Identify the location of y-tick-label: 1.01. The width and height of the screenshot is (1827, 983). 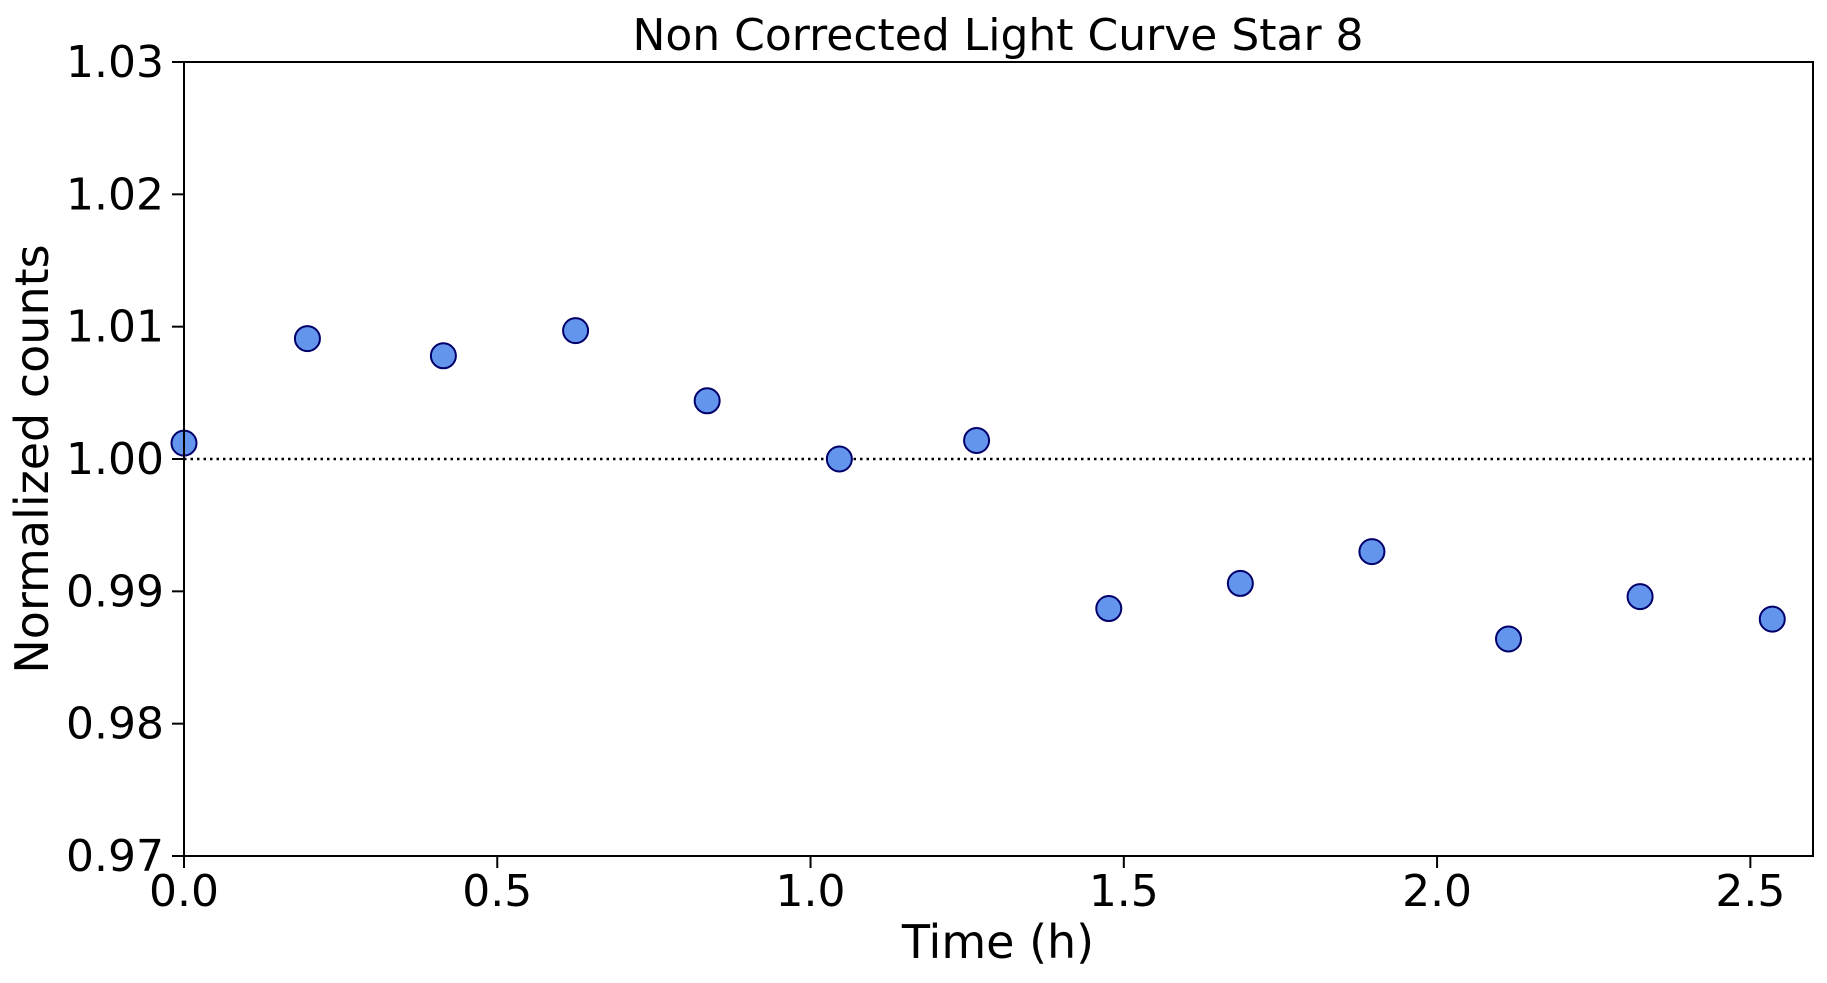
(115, 327).